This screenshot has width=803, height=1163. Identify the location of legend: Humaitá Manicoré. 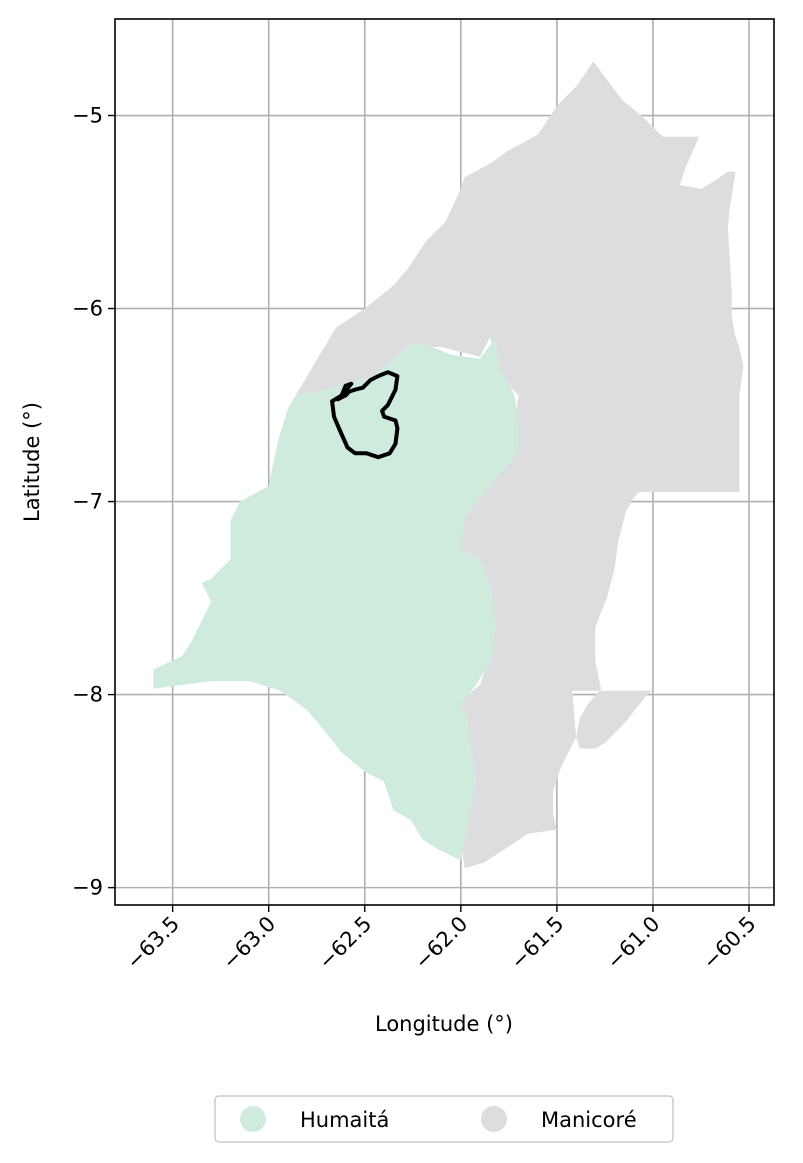
(444, 1119).